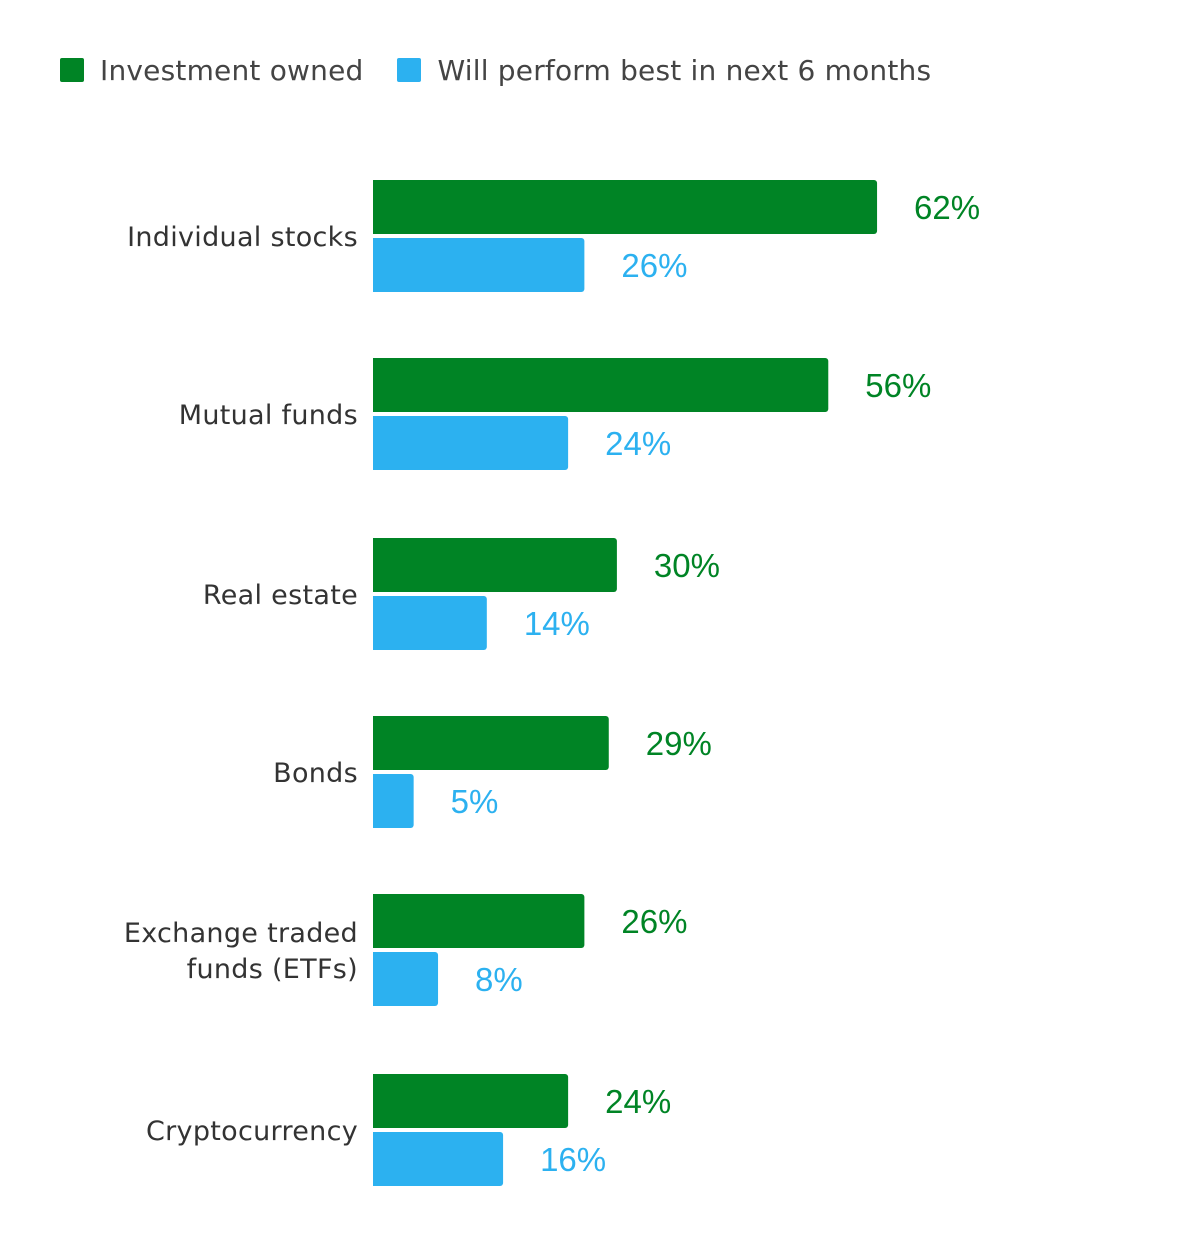 This screenshot has width=1200, height=1250. I want to click on legend-label-investment-owned: Investment owned, so click(232, 70).